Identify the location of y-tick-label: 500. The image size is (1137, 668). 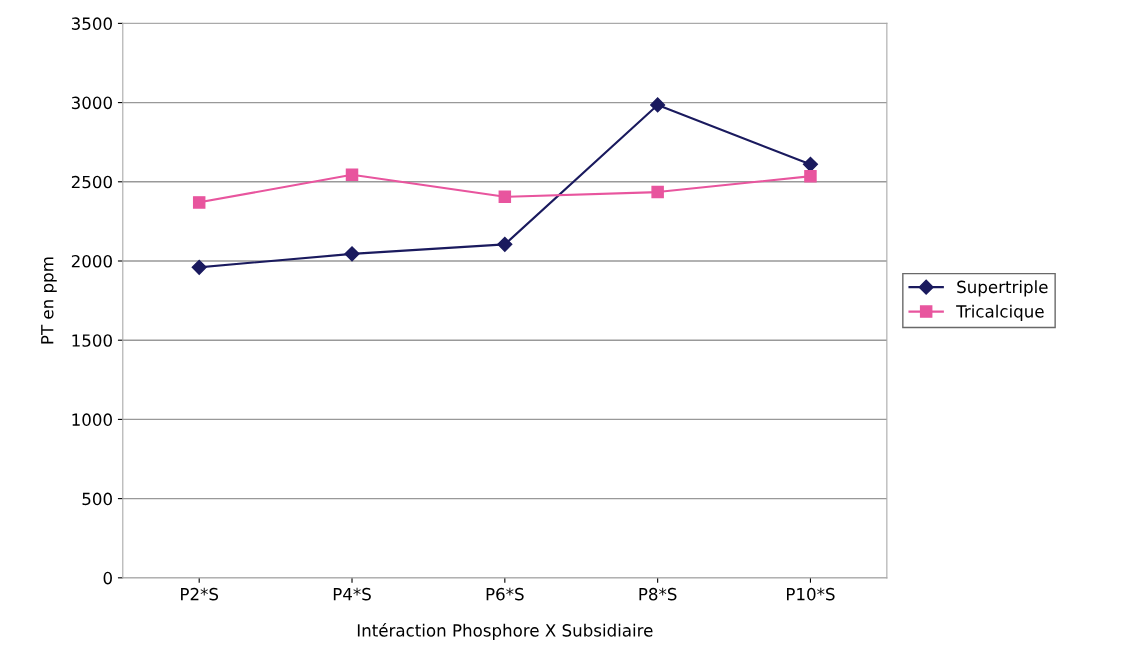
(97, 499).